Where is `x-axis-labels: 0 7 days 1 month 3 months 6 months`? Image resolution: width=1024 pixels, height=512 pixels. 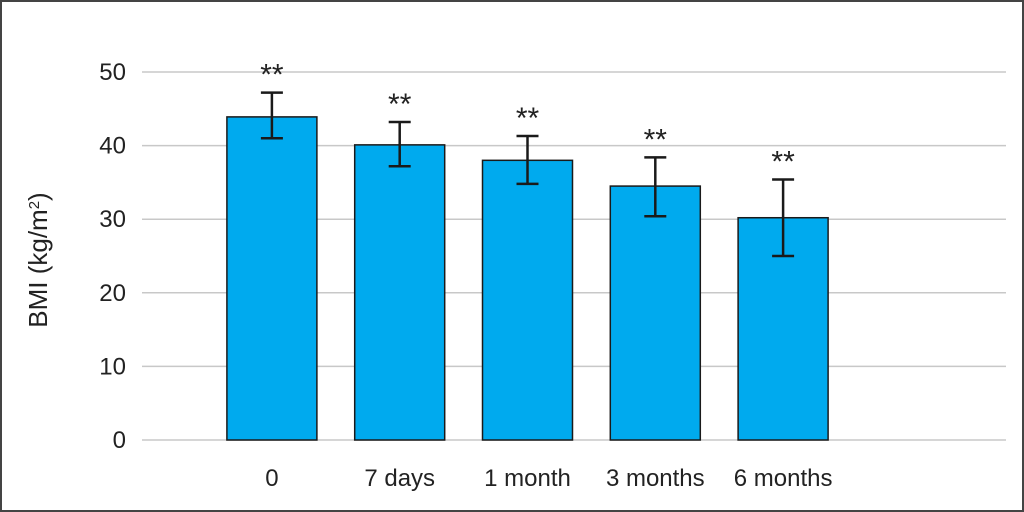 x-axis-labels: 0 7 days 1 month 3 months 6 months is located at coordinates (548, 478).